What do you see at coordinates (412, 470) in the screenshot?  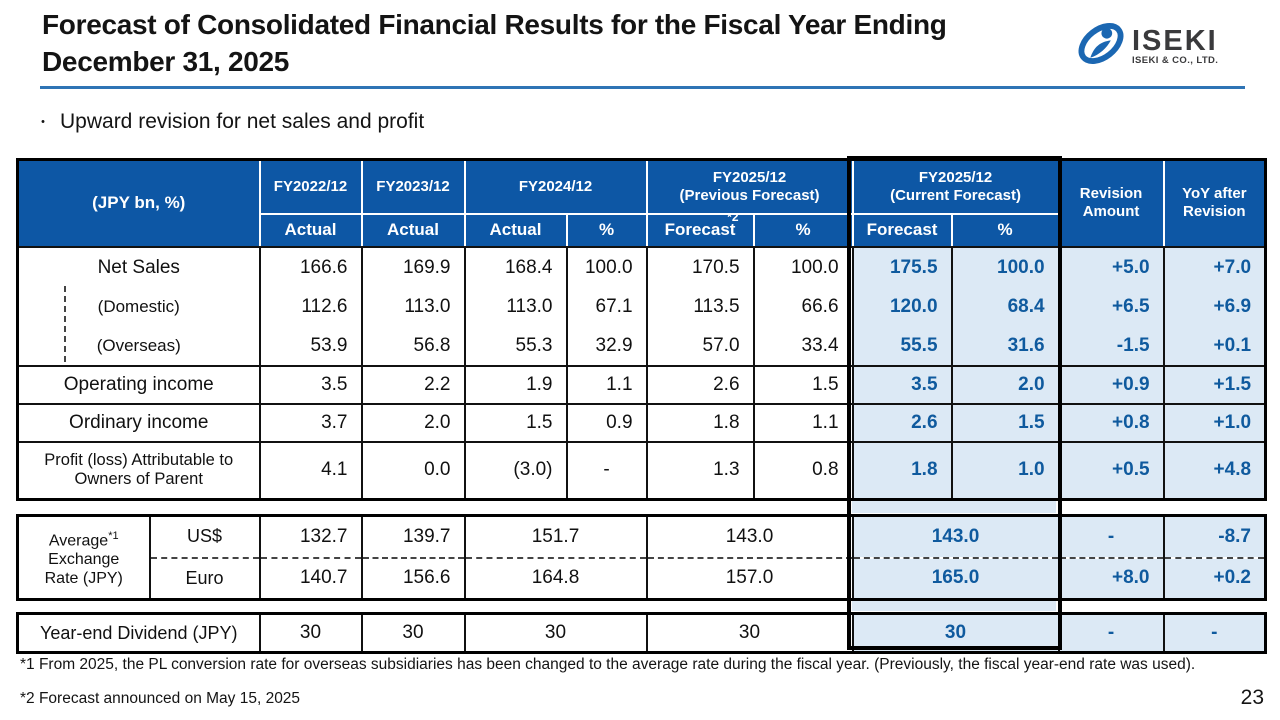 I see `cell: 0.0` at bounding box center [412, 470].